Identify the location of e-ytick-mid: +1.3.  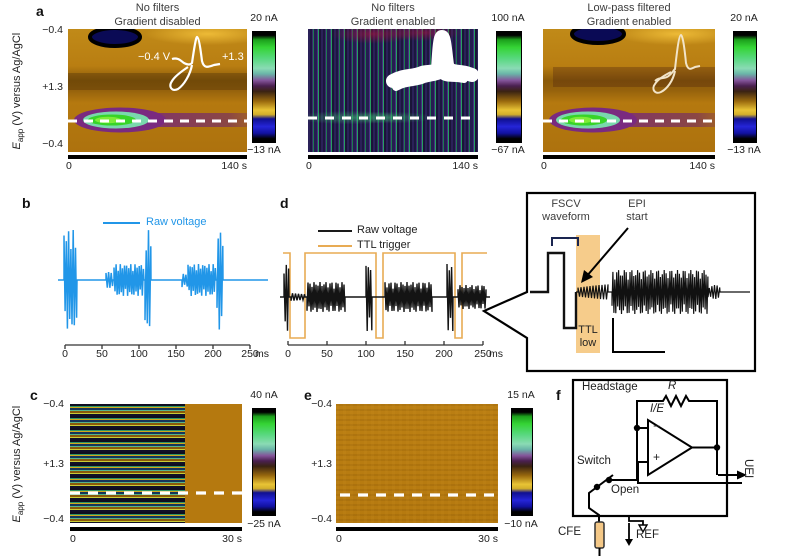
(321, 464).